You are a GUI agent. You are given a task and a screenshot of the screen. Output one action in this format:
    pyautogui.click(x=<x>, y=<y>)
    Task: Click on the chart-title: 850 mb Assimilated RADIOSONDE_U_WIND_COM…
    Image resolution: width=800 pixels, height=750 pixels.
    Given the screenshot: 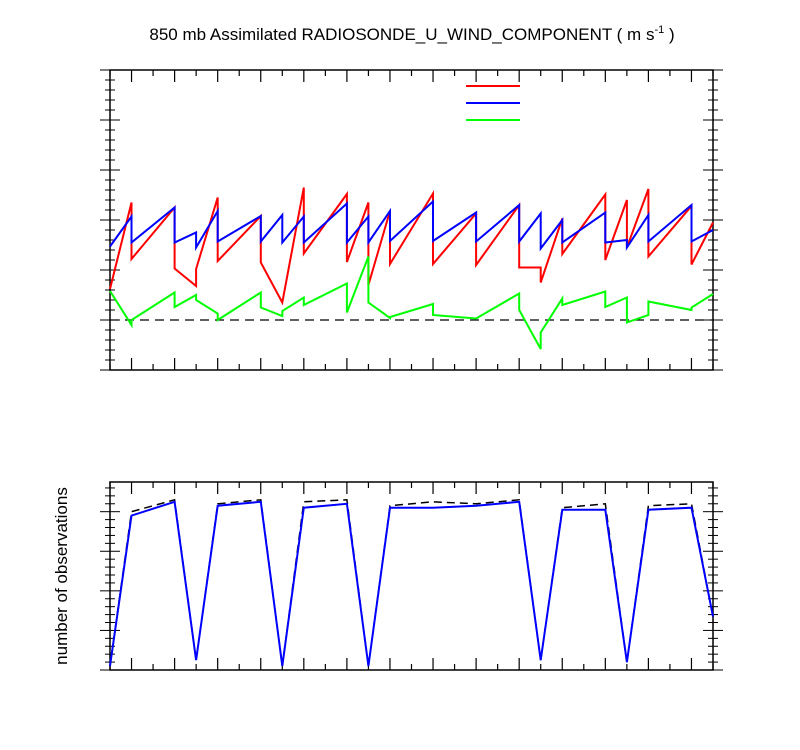 What is the action you would take?
    pyautogui.click(x=411, y=34)
    